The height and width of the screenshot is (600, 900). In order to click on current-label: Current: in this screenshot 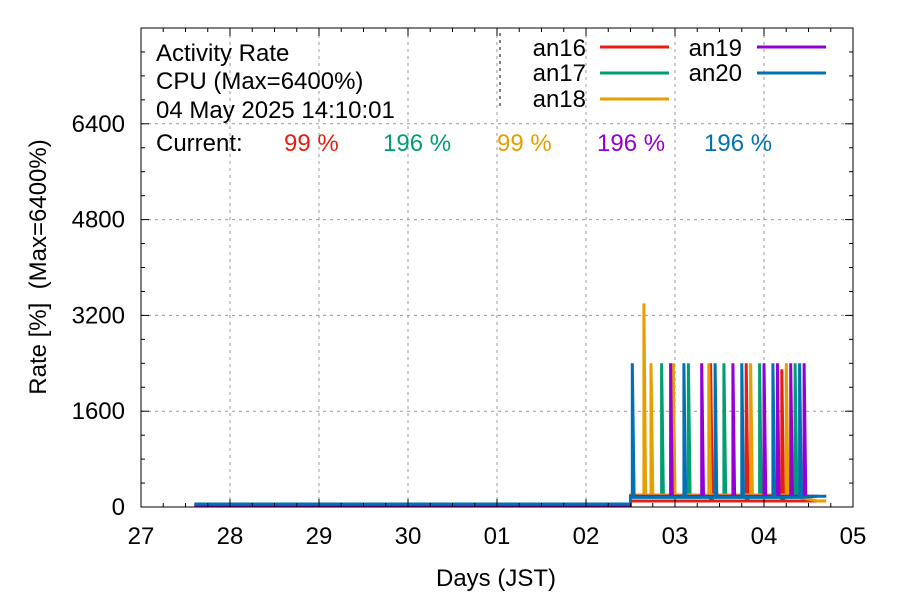, I will do `click(199, 143)`.